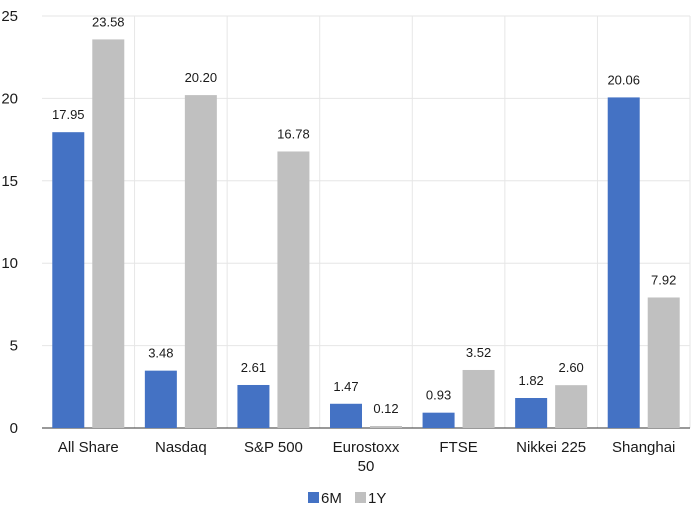 Image resolution: width=697 pixels, height=524 pixels. Describe the element at coordinates (14, 428) in the screenshot. I see `y-tick-label: 0` at that location.